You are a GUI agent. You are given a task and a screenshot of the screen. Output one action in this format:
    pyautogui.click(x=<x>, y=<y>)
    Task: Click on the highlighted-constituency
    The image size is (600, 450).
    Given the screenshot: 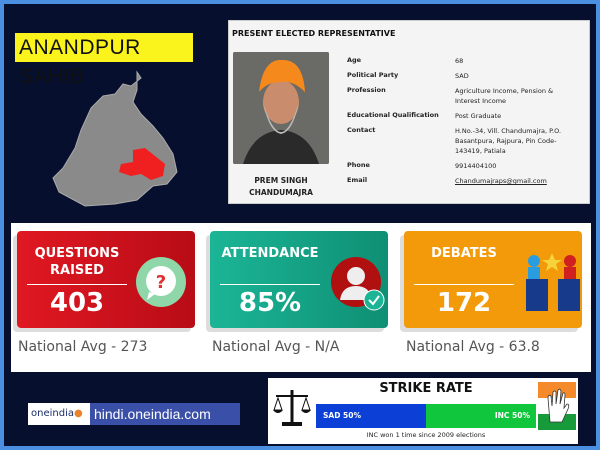 What is the action you would take?
    pyautogui.click(x=142, y=164)
    